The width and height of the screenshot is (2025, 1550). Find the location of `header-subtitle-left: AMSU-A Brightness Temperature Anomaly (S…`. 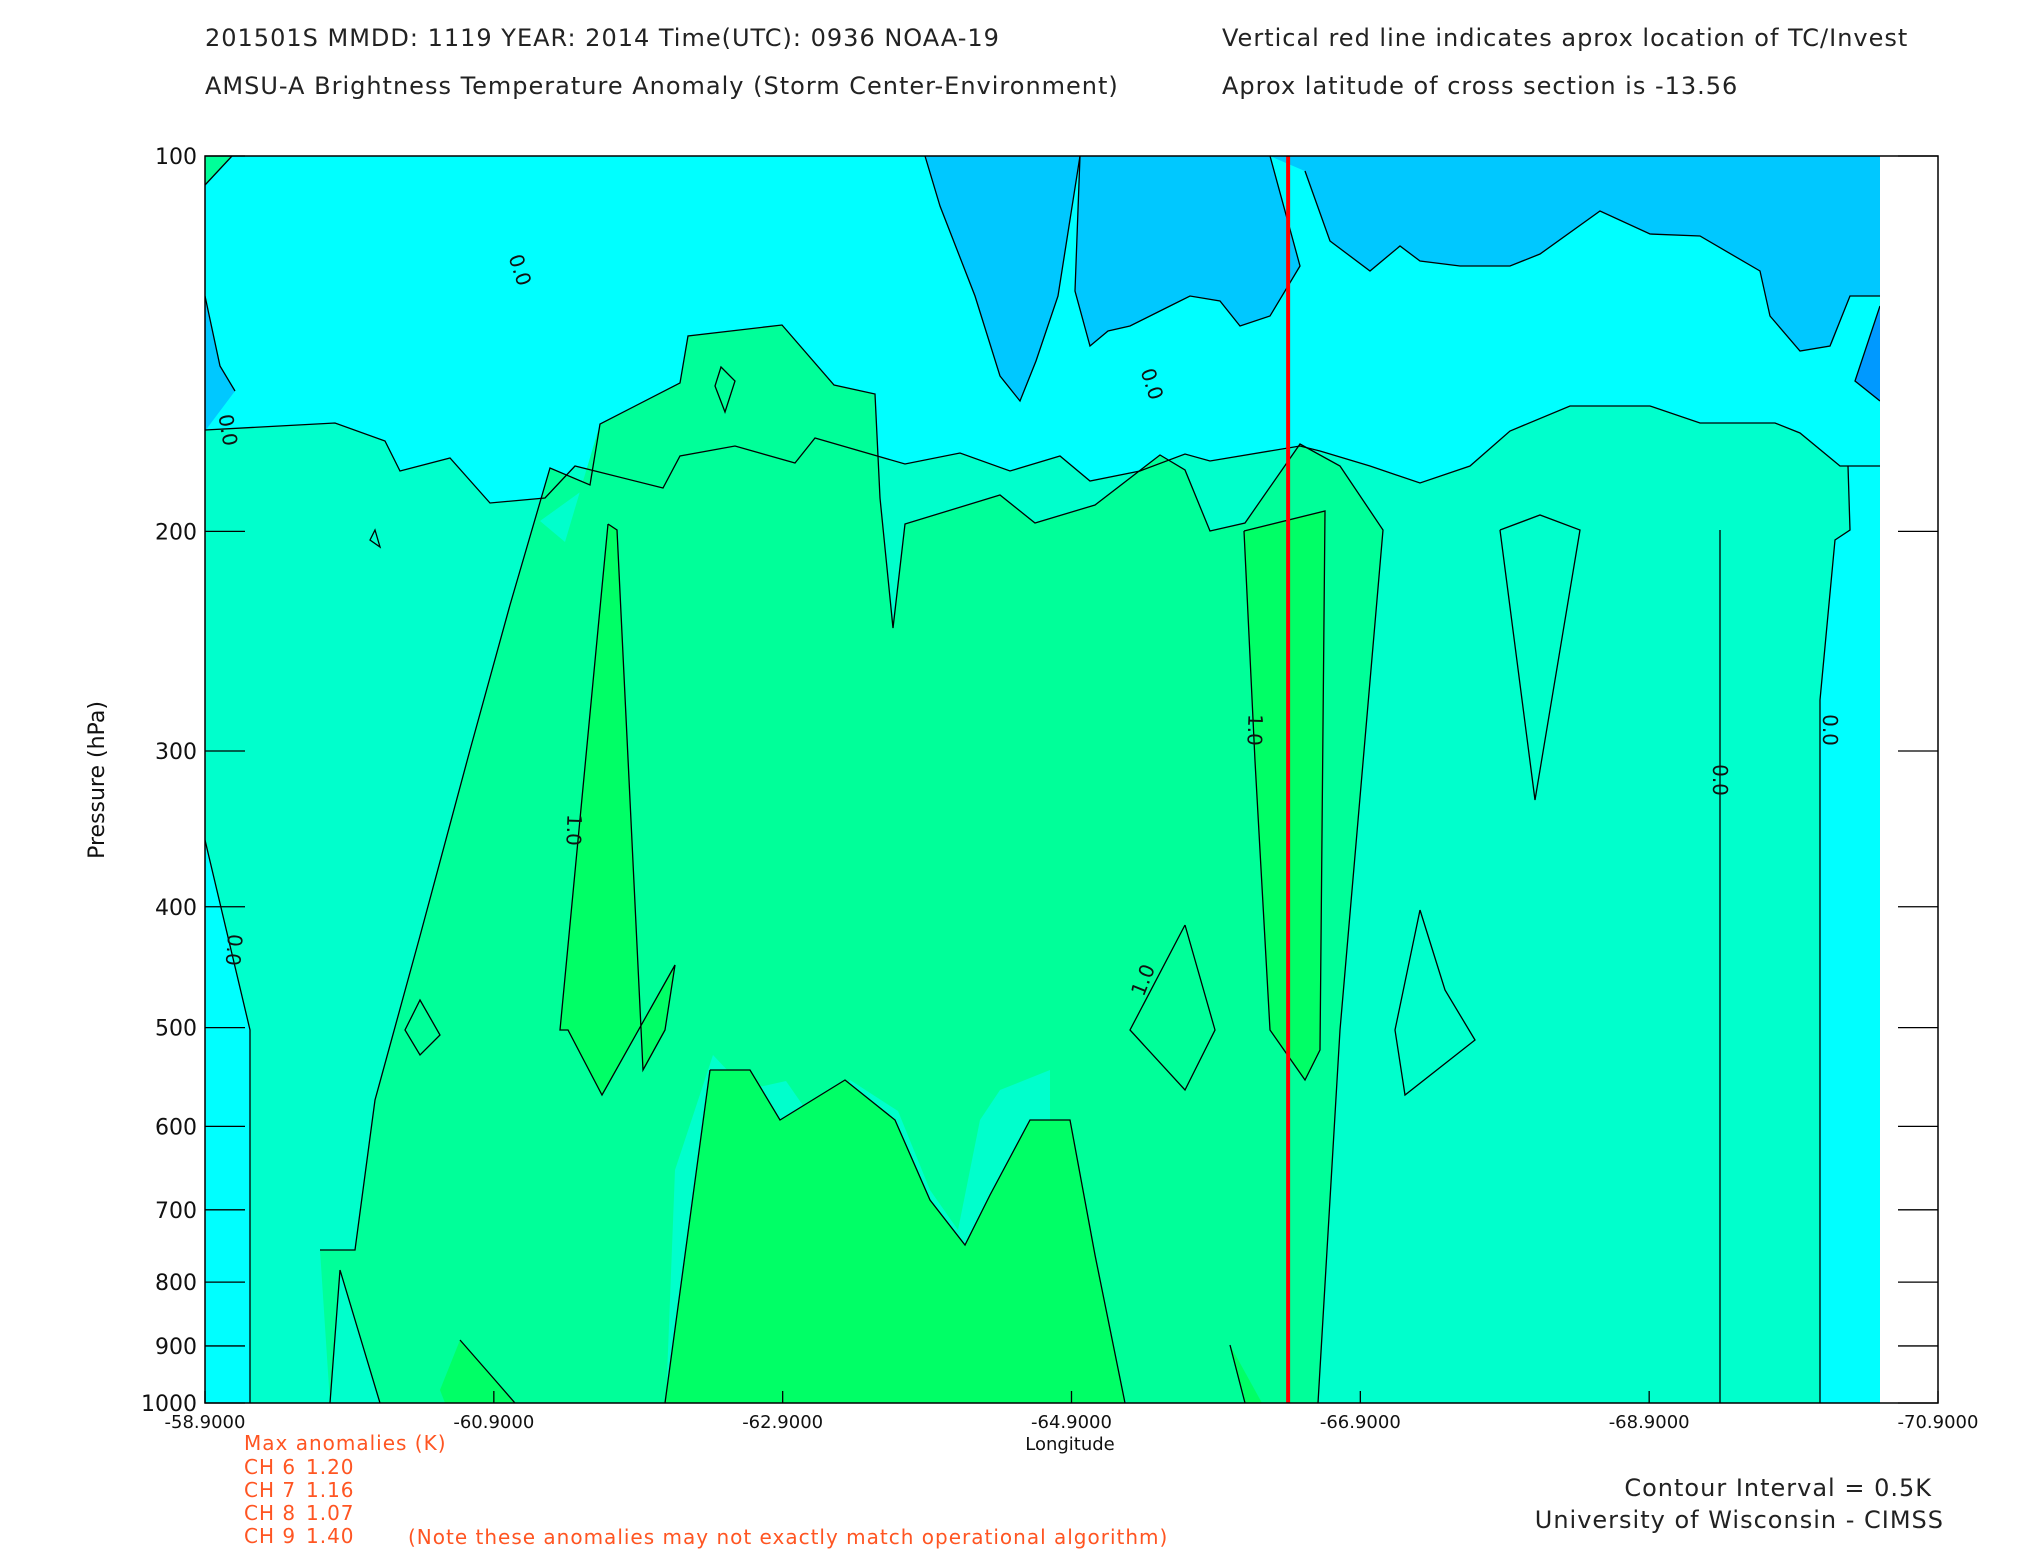

header-subtitle-left: AMSU-A Brightness Temperature Anomaly (S… is located at coordinates (662, 86).